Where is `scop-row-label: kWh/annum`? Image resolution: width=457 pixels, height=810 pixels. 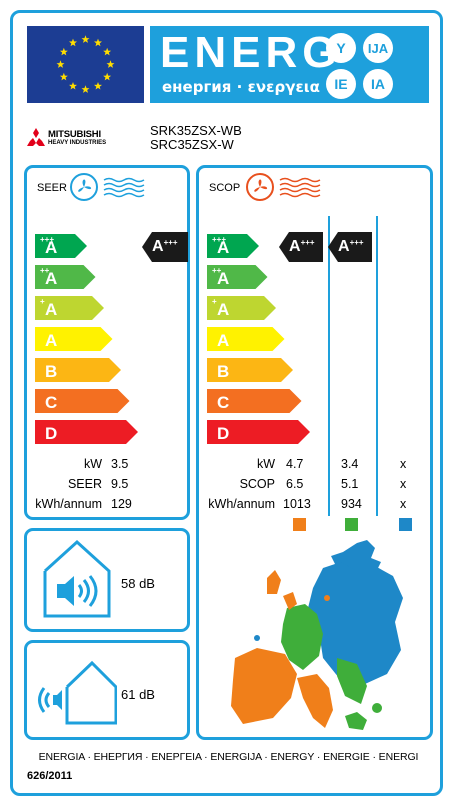 scop-row-label: kWh/annum is located at coordinates (241, 504).